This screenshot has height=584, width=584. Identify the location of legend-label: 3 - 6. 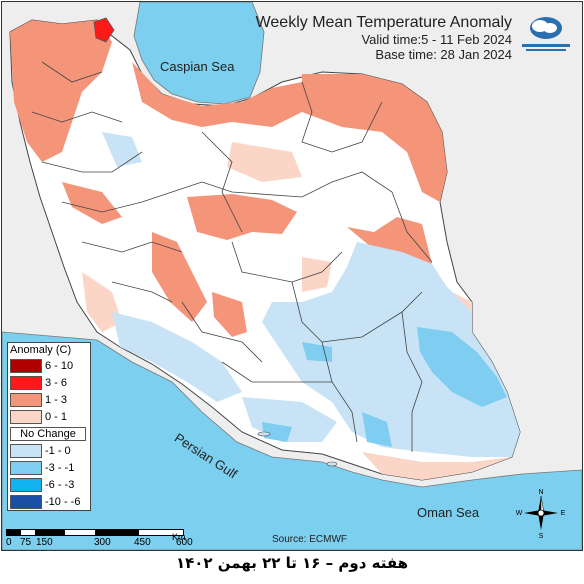
(56, 382).